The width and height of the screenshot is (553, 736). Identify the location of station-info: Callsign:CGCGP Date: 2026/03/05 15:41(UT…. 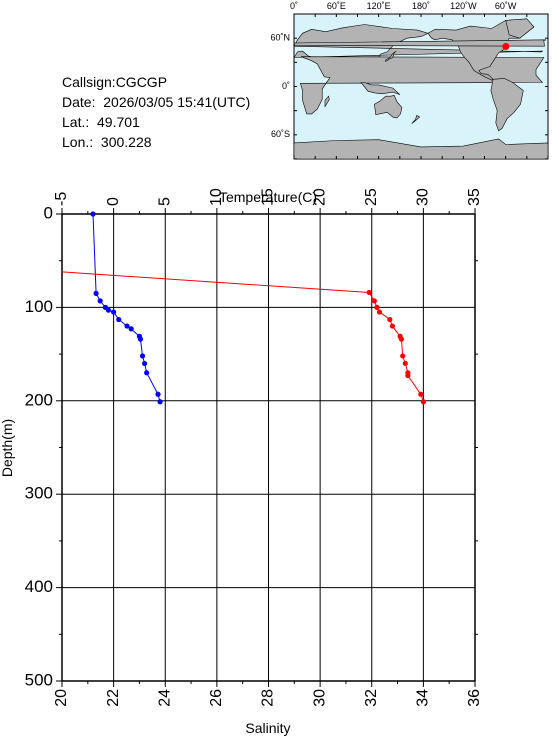
(156, 112).